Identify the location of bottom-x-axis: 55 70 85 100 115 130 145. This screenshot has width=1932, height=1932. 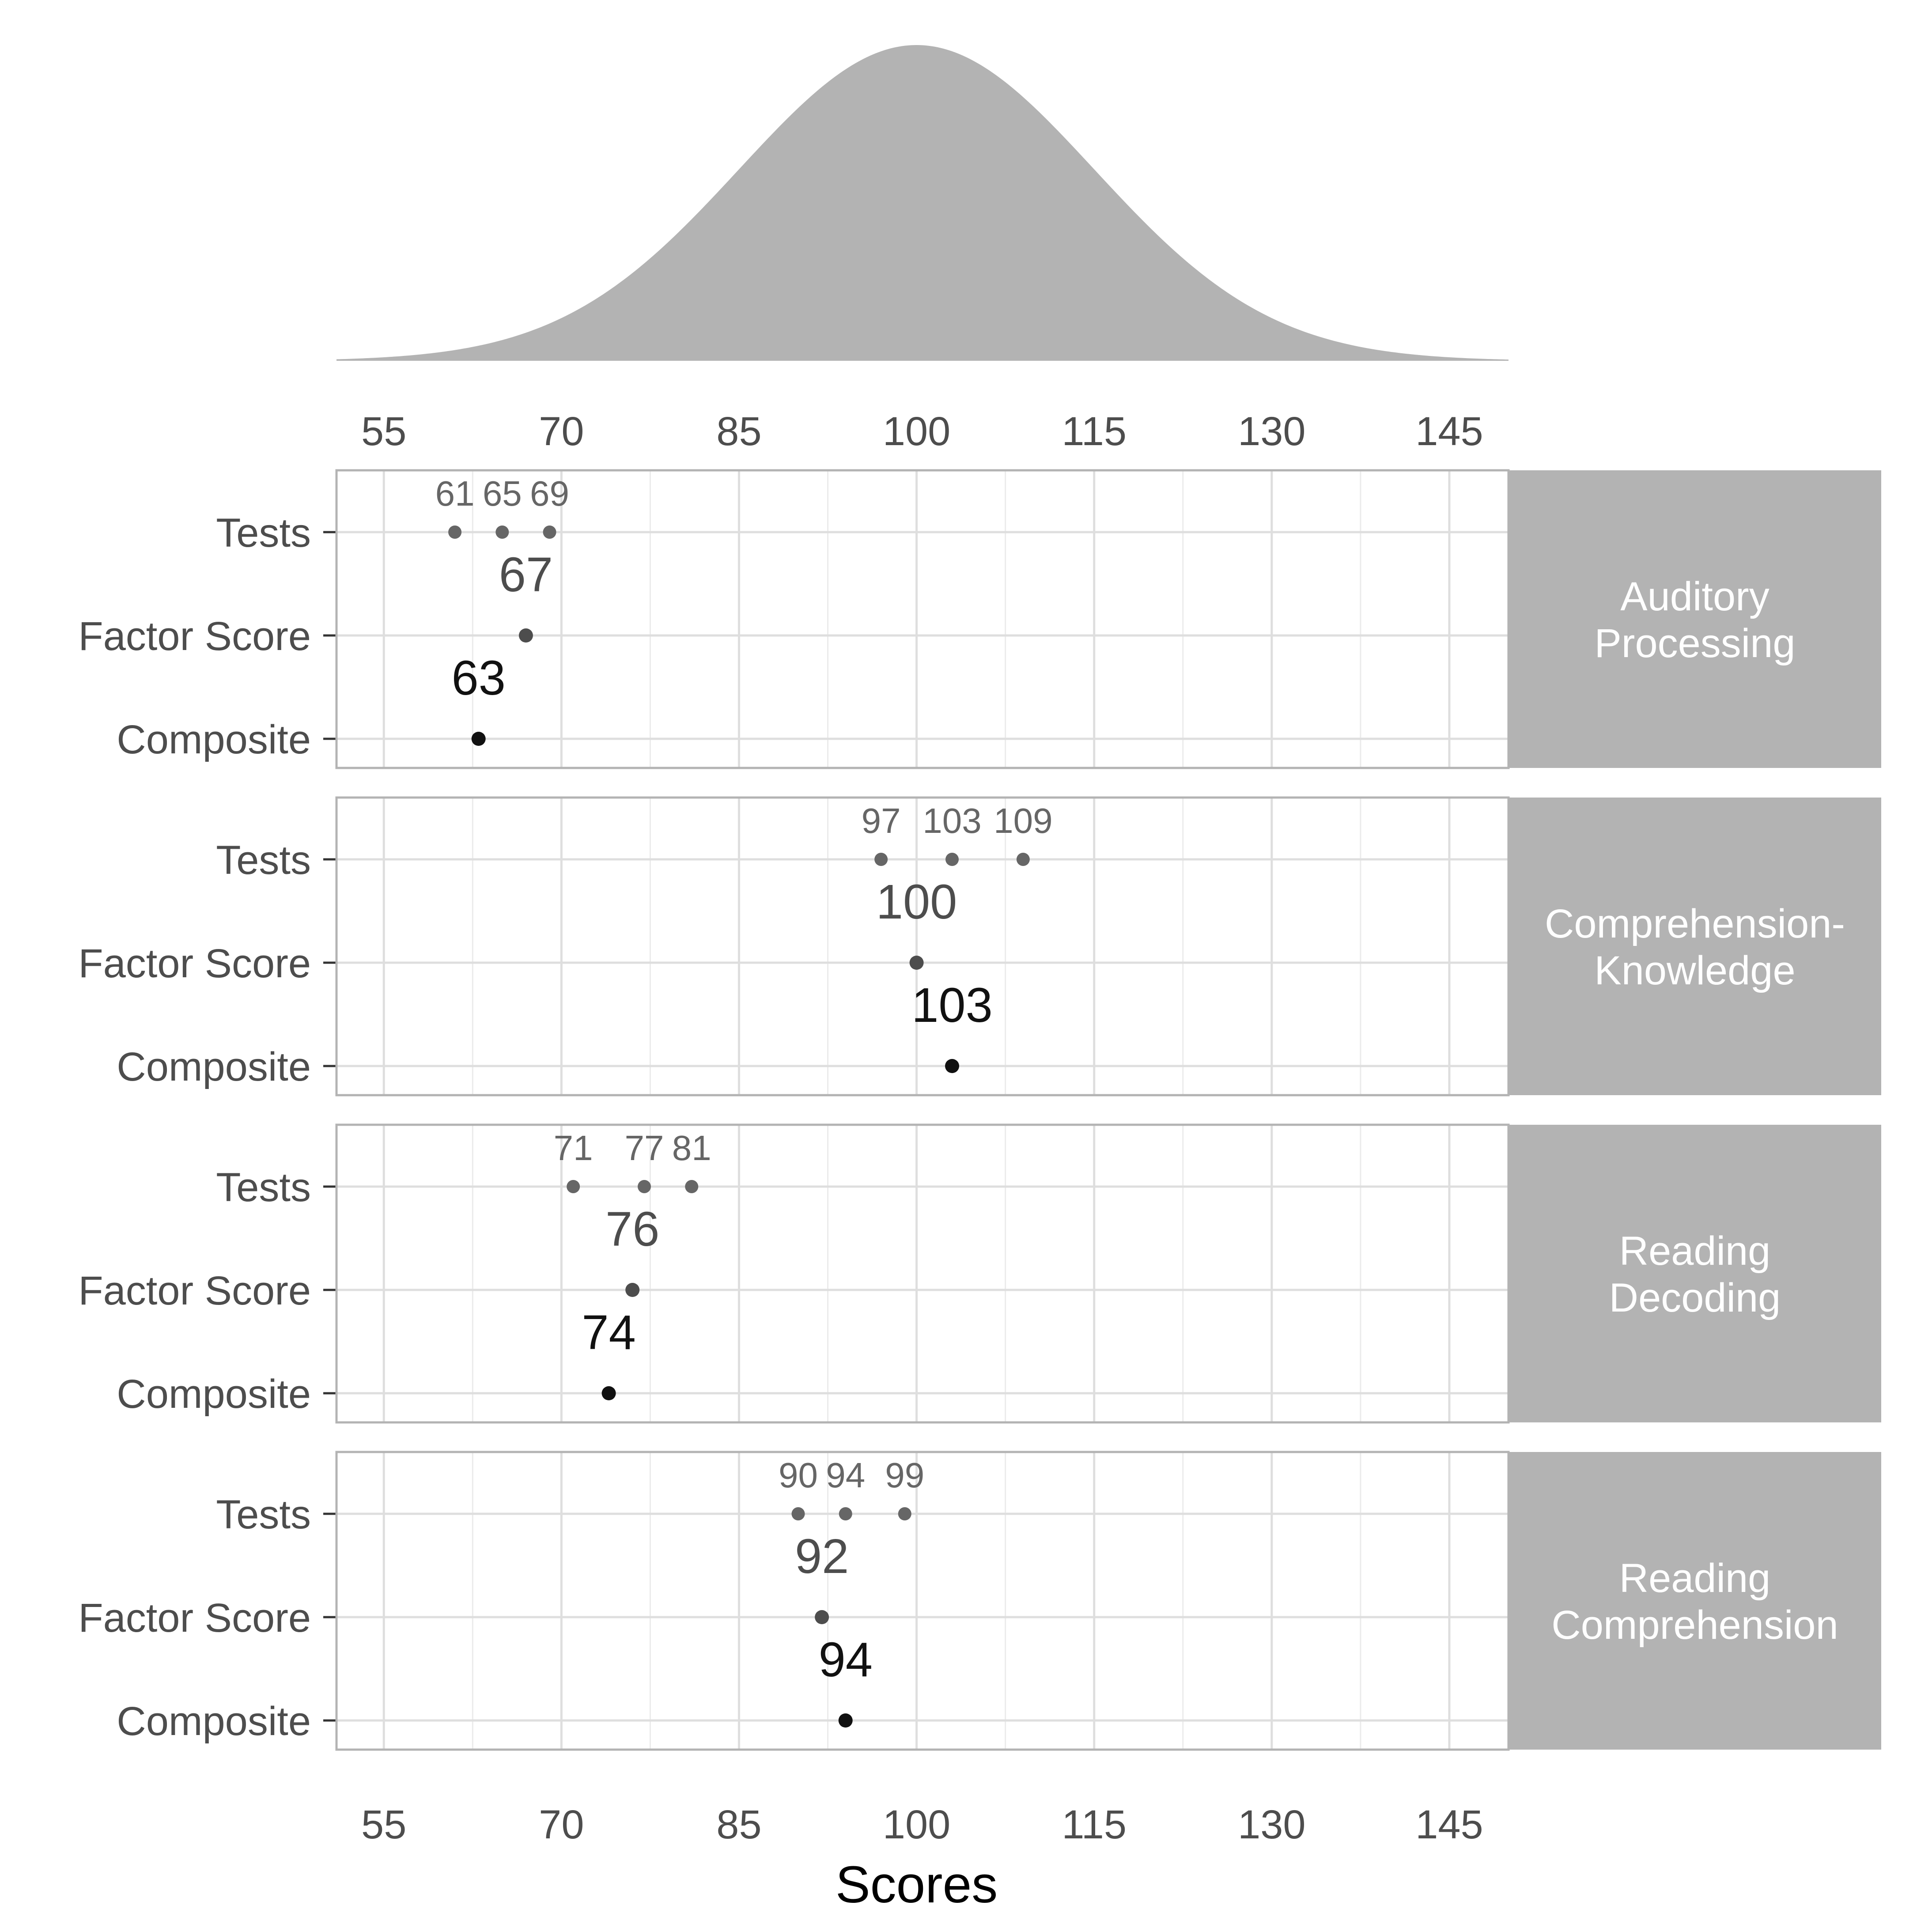
(922, 1824).